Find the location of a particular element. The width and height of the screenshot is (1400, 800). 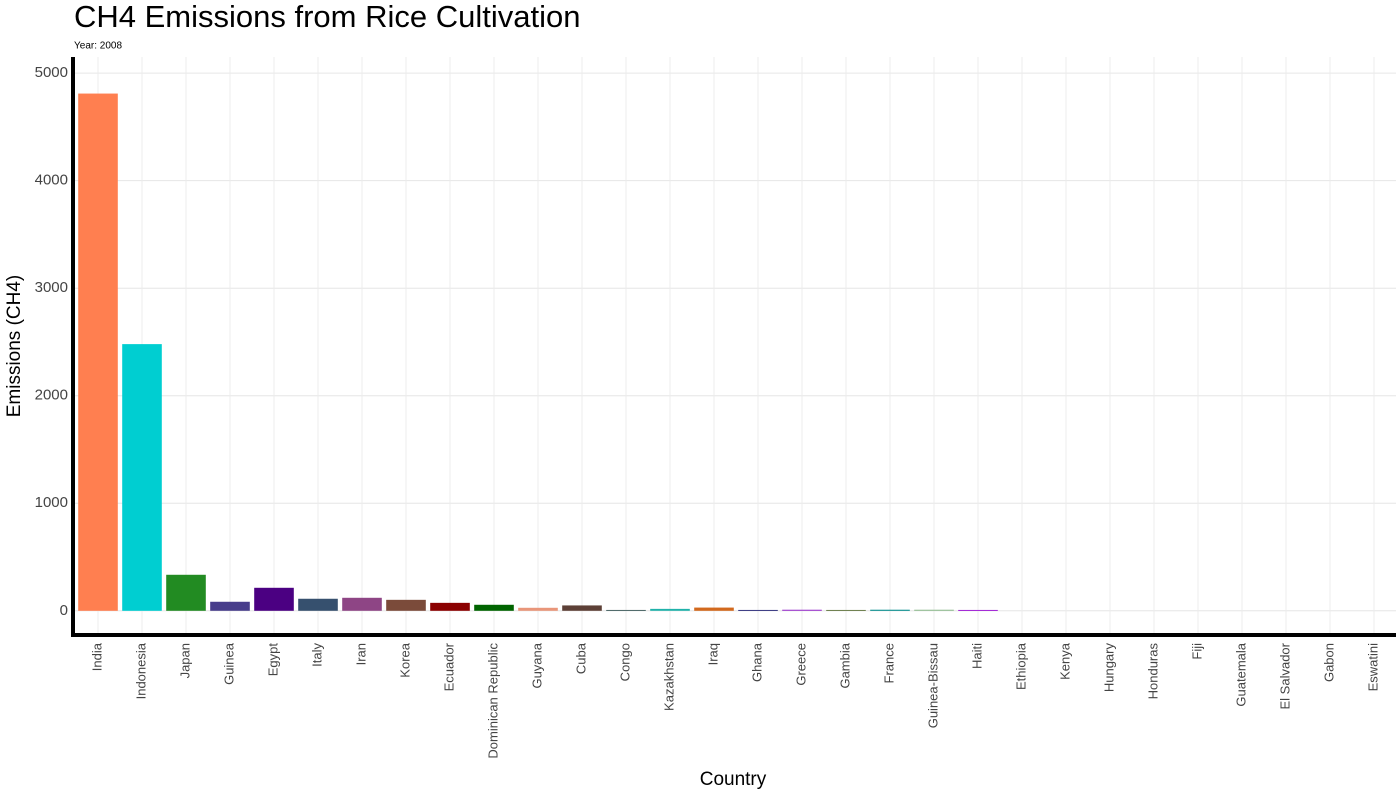

x-tick-label: Korea is located at coordinates (404, 659).